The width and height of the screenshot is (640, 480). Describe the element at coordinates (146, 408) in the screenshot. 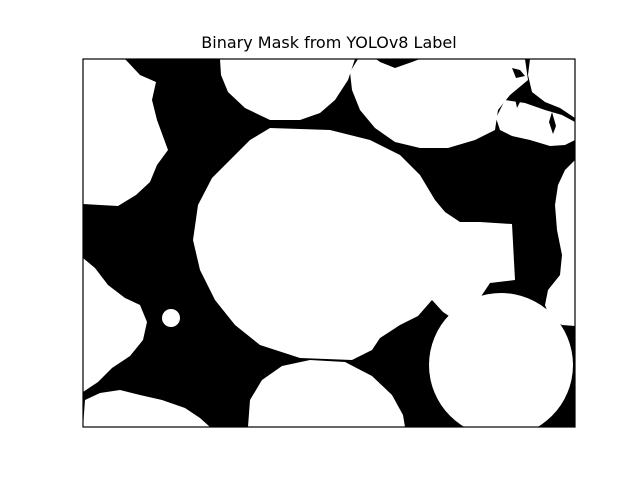

I see `mask-region-bottom-left` at that location.